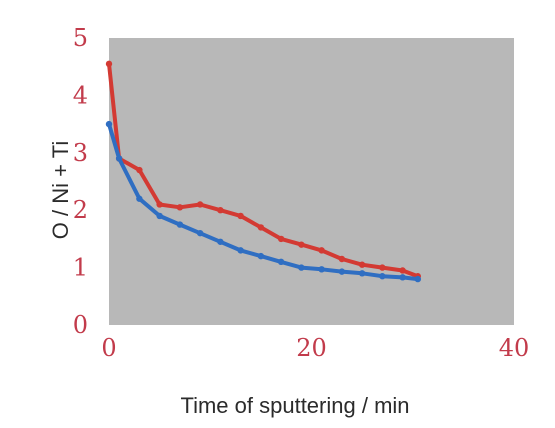 Image resolution: width=555 pixels, height=428 pixels. Describe the element at coordinates (80, 210) in the screenshot. I see `y-tick-label: 2` at that location.